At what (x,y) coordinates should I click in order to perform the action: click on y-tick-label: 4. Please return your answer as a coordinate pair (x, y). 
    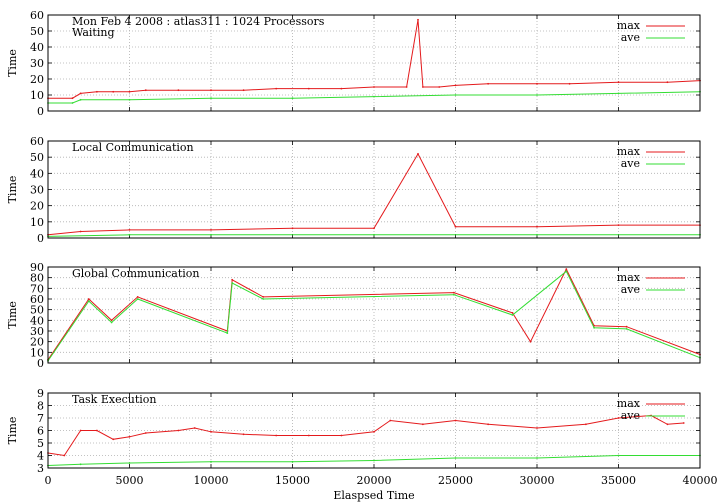
    Looking at the image, I should click on (40, 456).